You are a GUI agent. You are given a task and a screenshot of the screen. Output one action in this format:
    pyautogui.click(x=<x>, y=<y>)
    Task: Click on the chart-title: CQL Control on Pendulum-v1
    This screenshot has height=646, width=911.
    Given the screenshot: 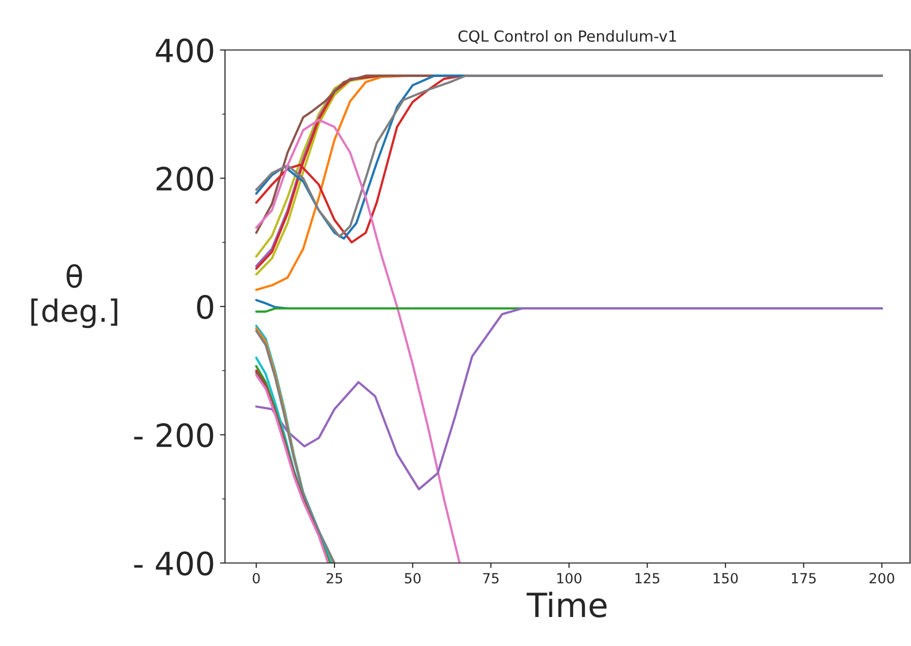 What is the action you would take?
    pyautogui.click(x=567, y=37)
    